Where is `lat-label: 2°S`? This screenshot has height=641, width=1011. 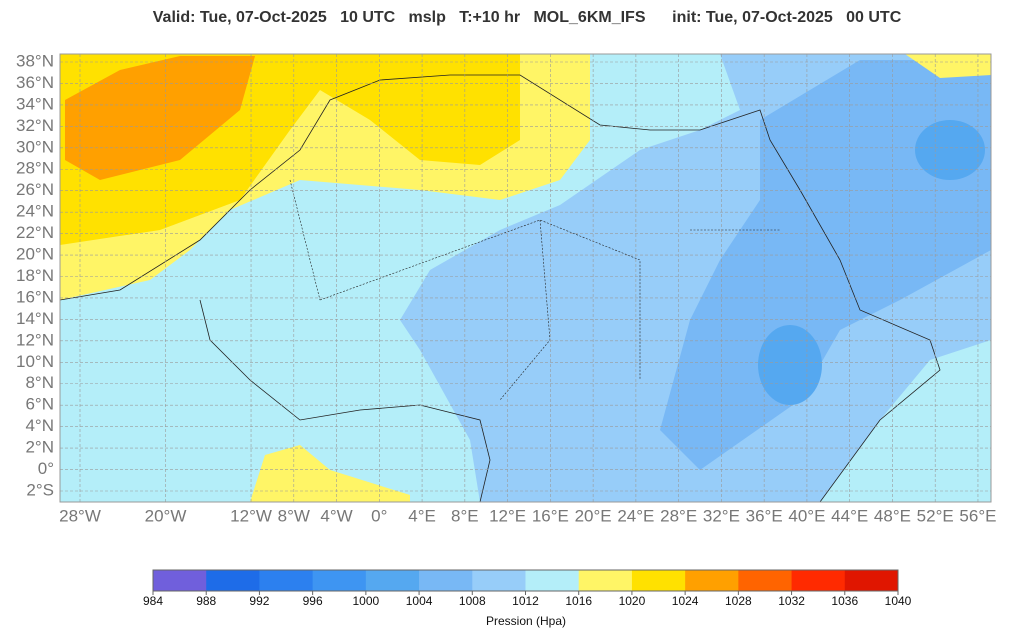
lat-label: 2°S is located at coordinates (40, 489).